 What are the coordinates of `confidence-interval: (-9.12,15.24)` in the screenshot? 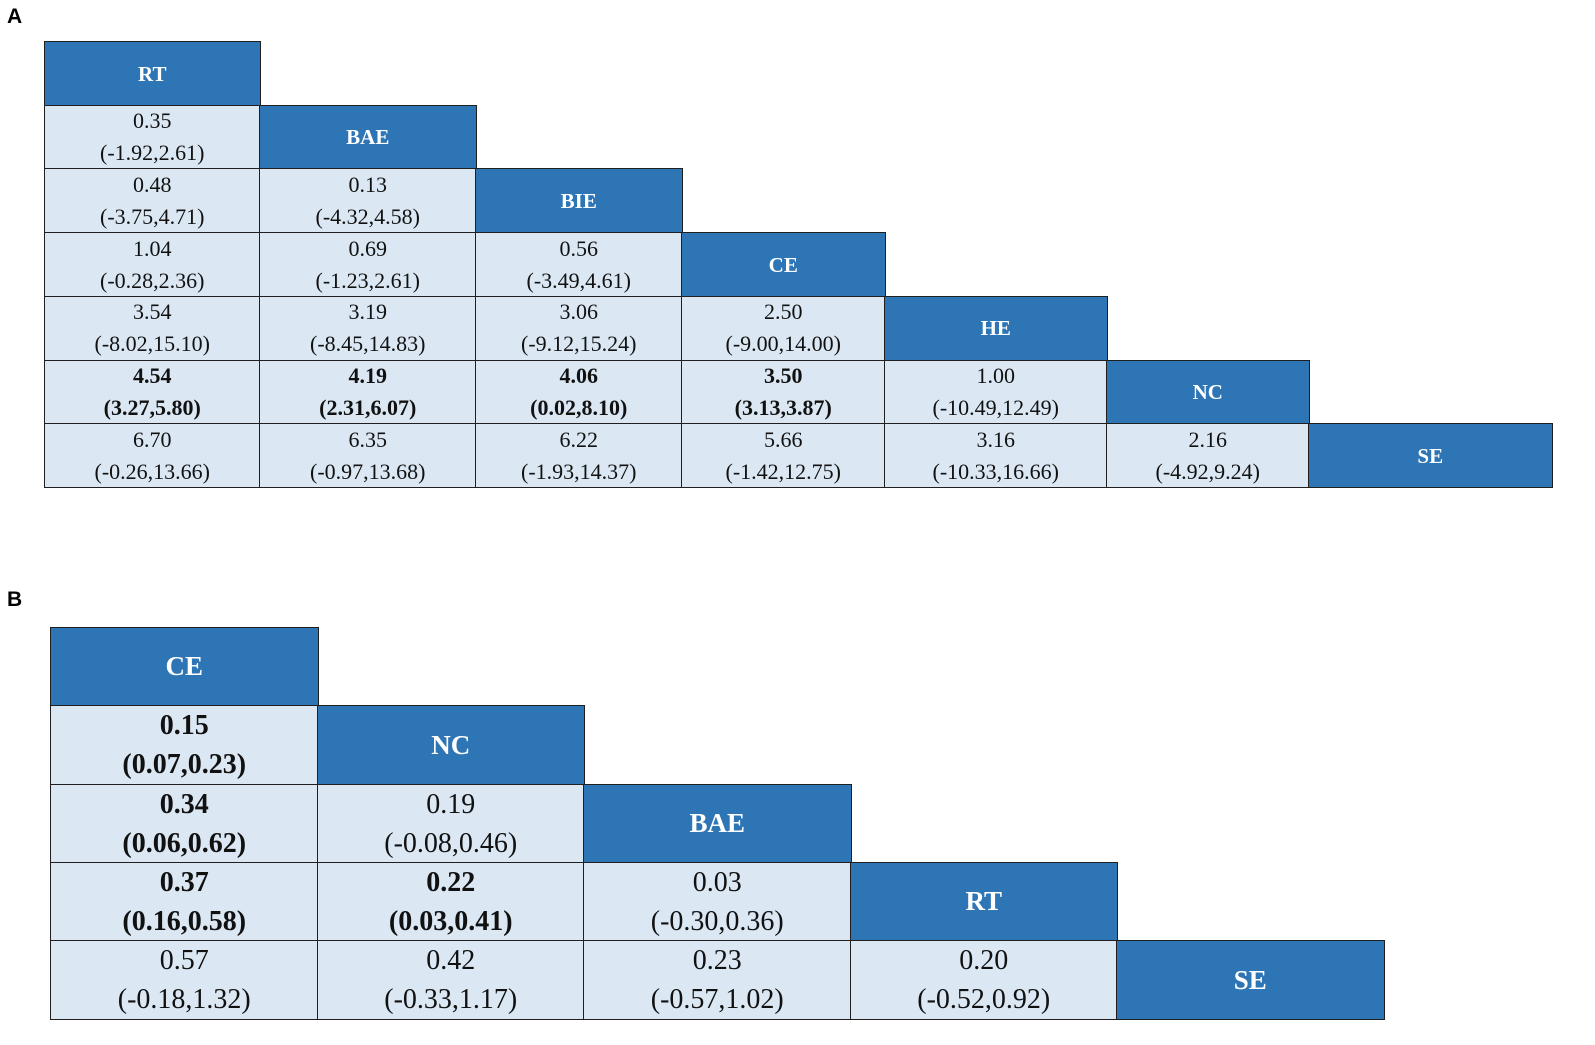 It's located at (579, 344).